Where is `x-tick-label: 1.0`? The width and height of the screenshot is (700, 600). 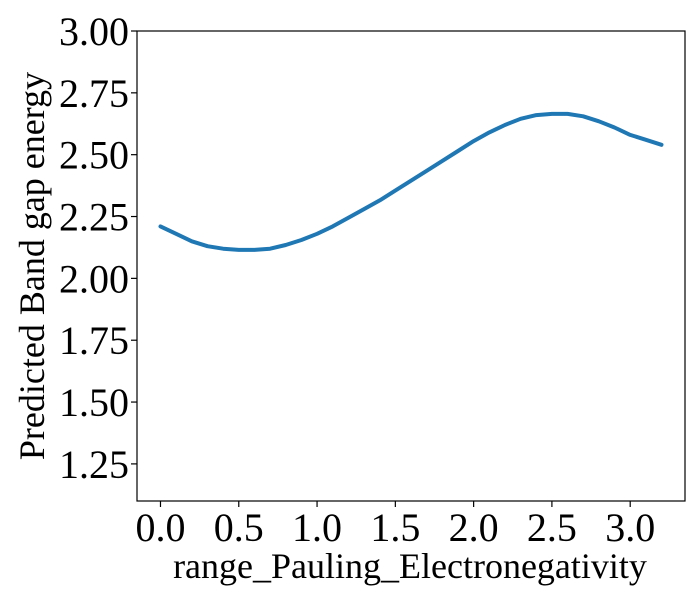 x-tick-label: 1.0 is located at coordinates (317, 527).